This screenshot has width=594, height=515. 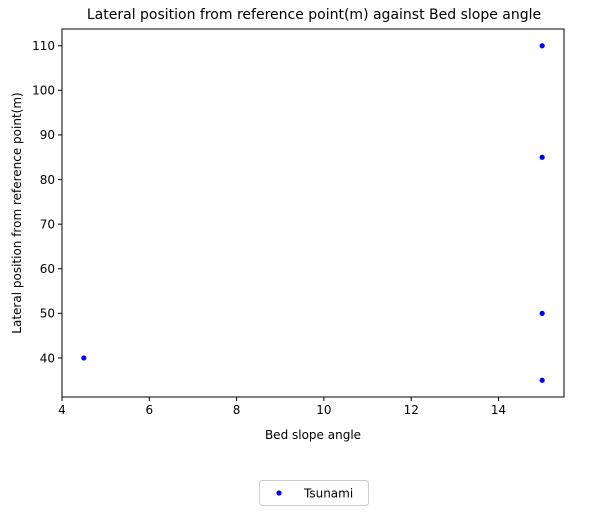 What do you see at coordinates (47, 180) in the screenshot?
I see `y-tick-label: 80` at bounding box center [47, 180].